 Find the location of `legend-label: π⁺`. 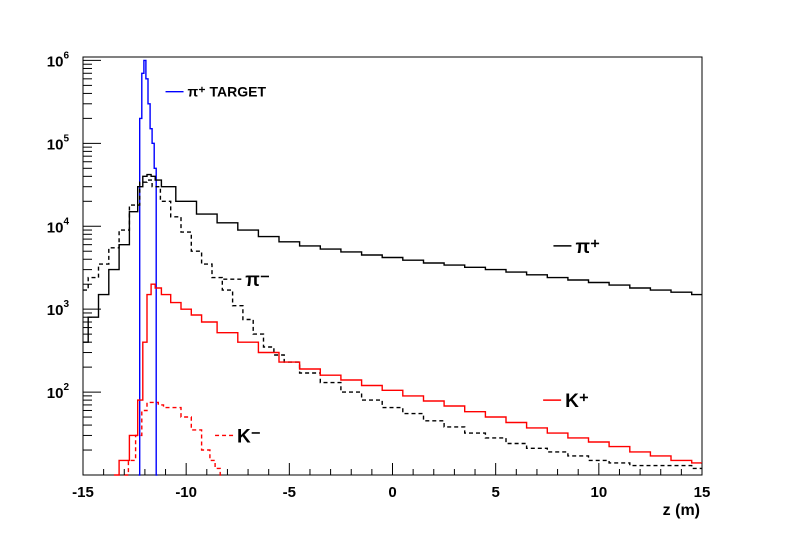

legend-label: π⁺ is located at coordinates (587, 247).